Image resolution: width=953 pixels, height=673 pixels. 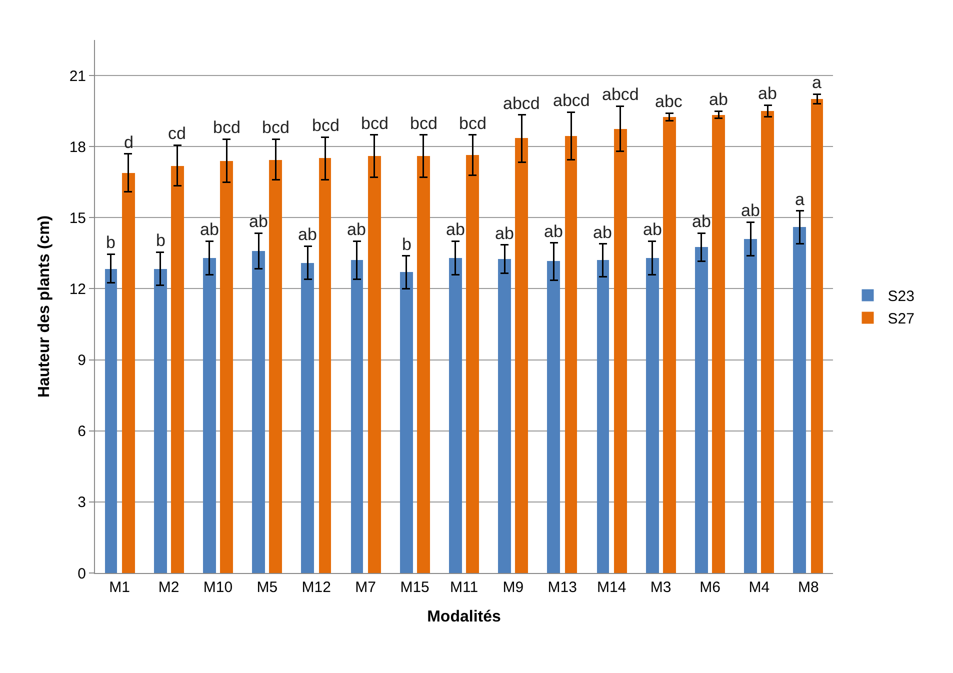 What do you see at coordinates (45, 306) in the screenshot?
I see `y-axis-title: Hauteur des plants (cm)` at bounding box center [45, 306].